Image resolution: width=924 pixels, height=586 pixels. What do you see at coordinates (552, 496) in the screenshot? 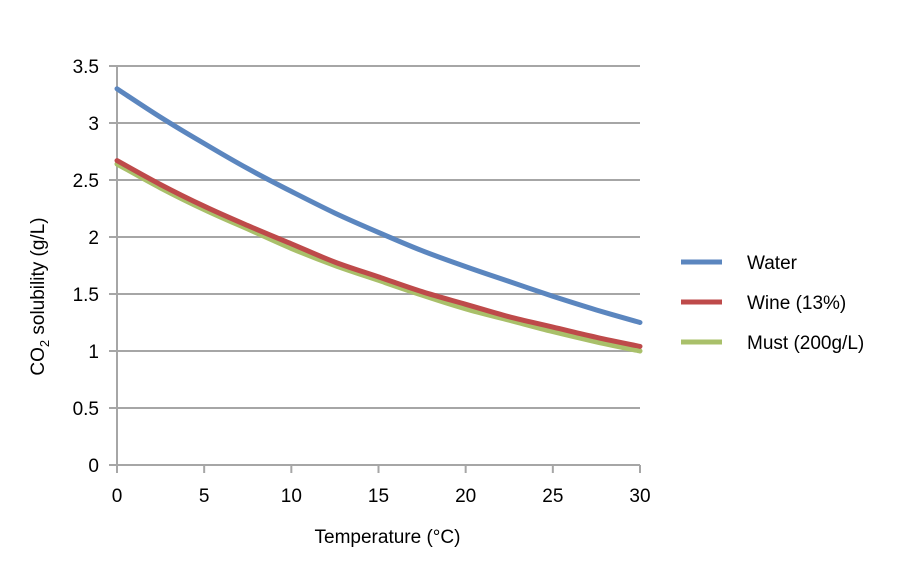
I see `x-tick-label-5: 25` at bounding box center [552, 496].